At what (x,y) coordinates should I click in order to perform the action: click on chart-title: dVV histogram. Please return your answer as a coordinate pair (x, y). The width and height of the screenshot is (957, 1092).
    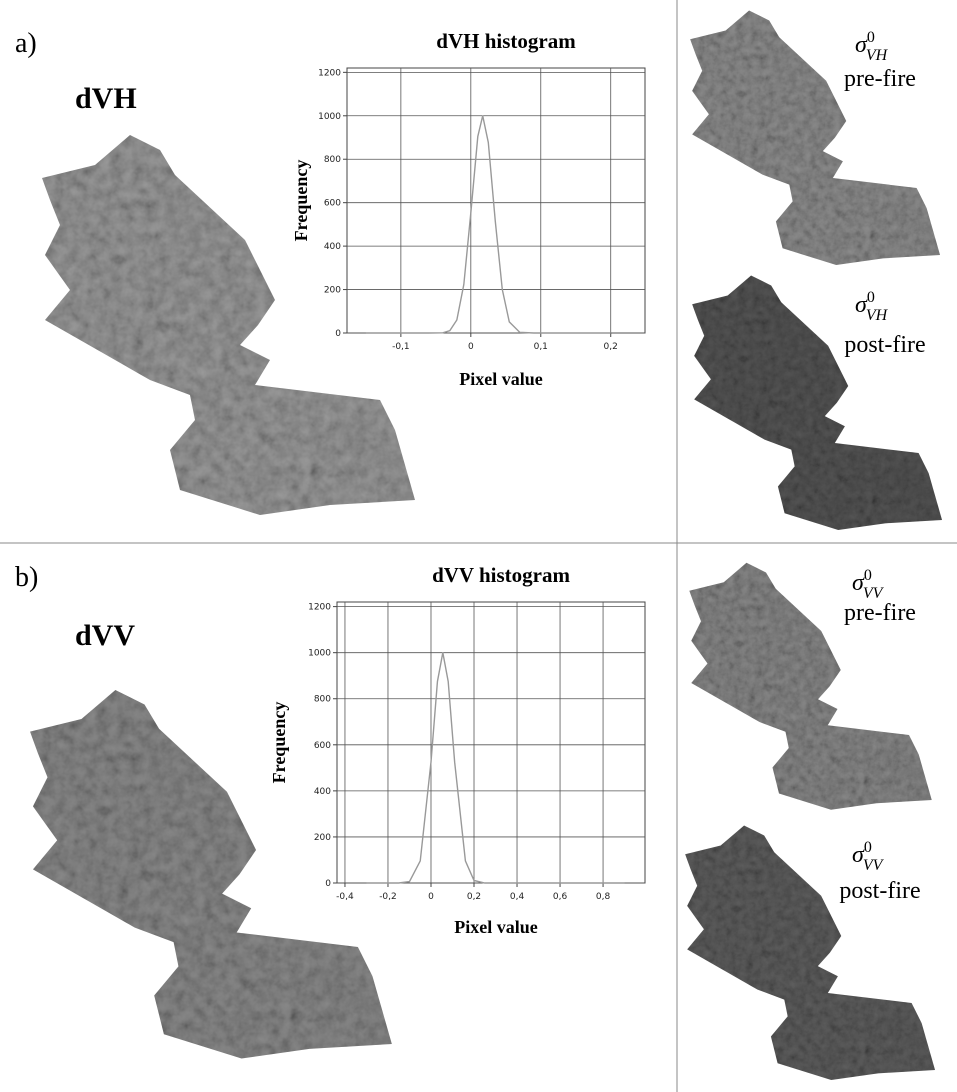
    Looking at the image, I should click on (501, 575).